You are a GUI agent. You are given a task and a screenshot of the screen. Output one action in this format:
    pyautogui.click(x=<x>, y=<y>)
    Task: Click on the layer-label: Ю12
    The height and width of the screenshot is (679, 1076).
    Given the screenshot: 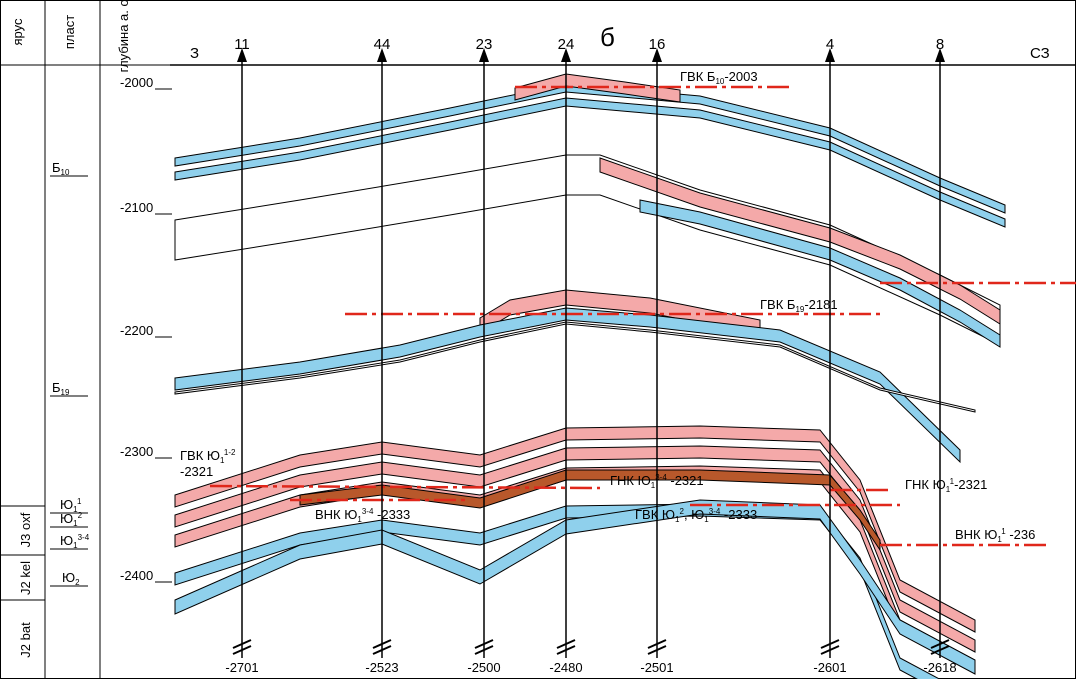 What is the action you would take?
    pyautogui.click(x=71, y=519)
    